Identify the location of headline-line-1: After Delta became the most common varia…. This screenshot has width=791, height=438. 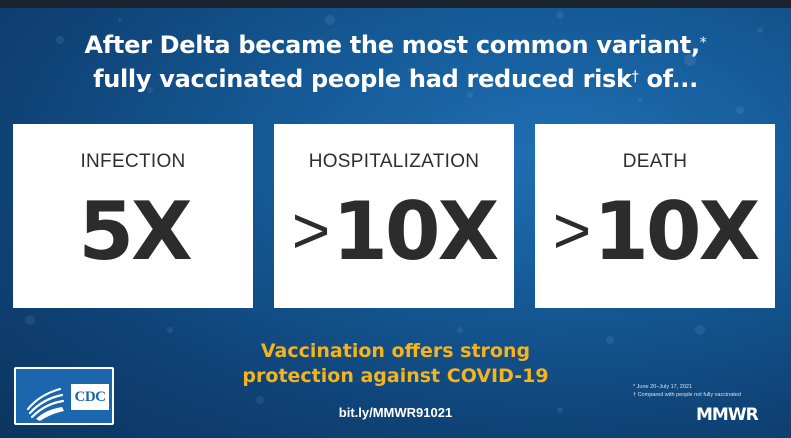
(395, 45).